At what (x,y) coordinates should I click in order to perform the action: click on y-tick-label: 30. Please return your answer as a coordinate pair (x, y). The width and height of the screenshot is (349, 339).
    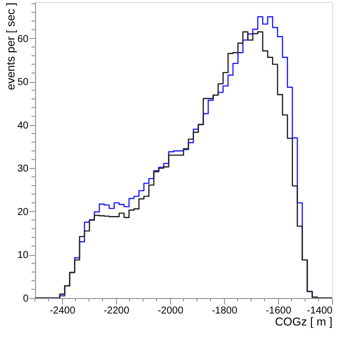
    Looking at the image, I should click on (23, 169).